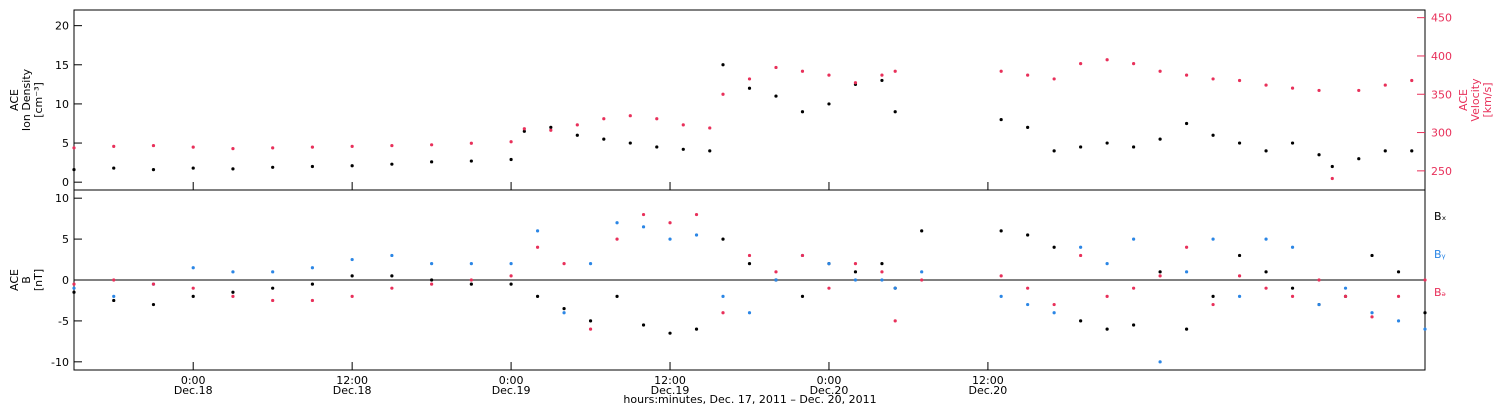  I want to click on x-tick-time-60: 12:00, so click(988, 380).